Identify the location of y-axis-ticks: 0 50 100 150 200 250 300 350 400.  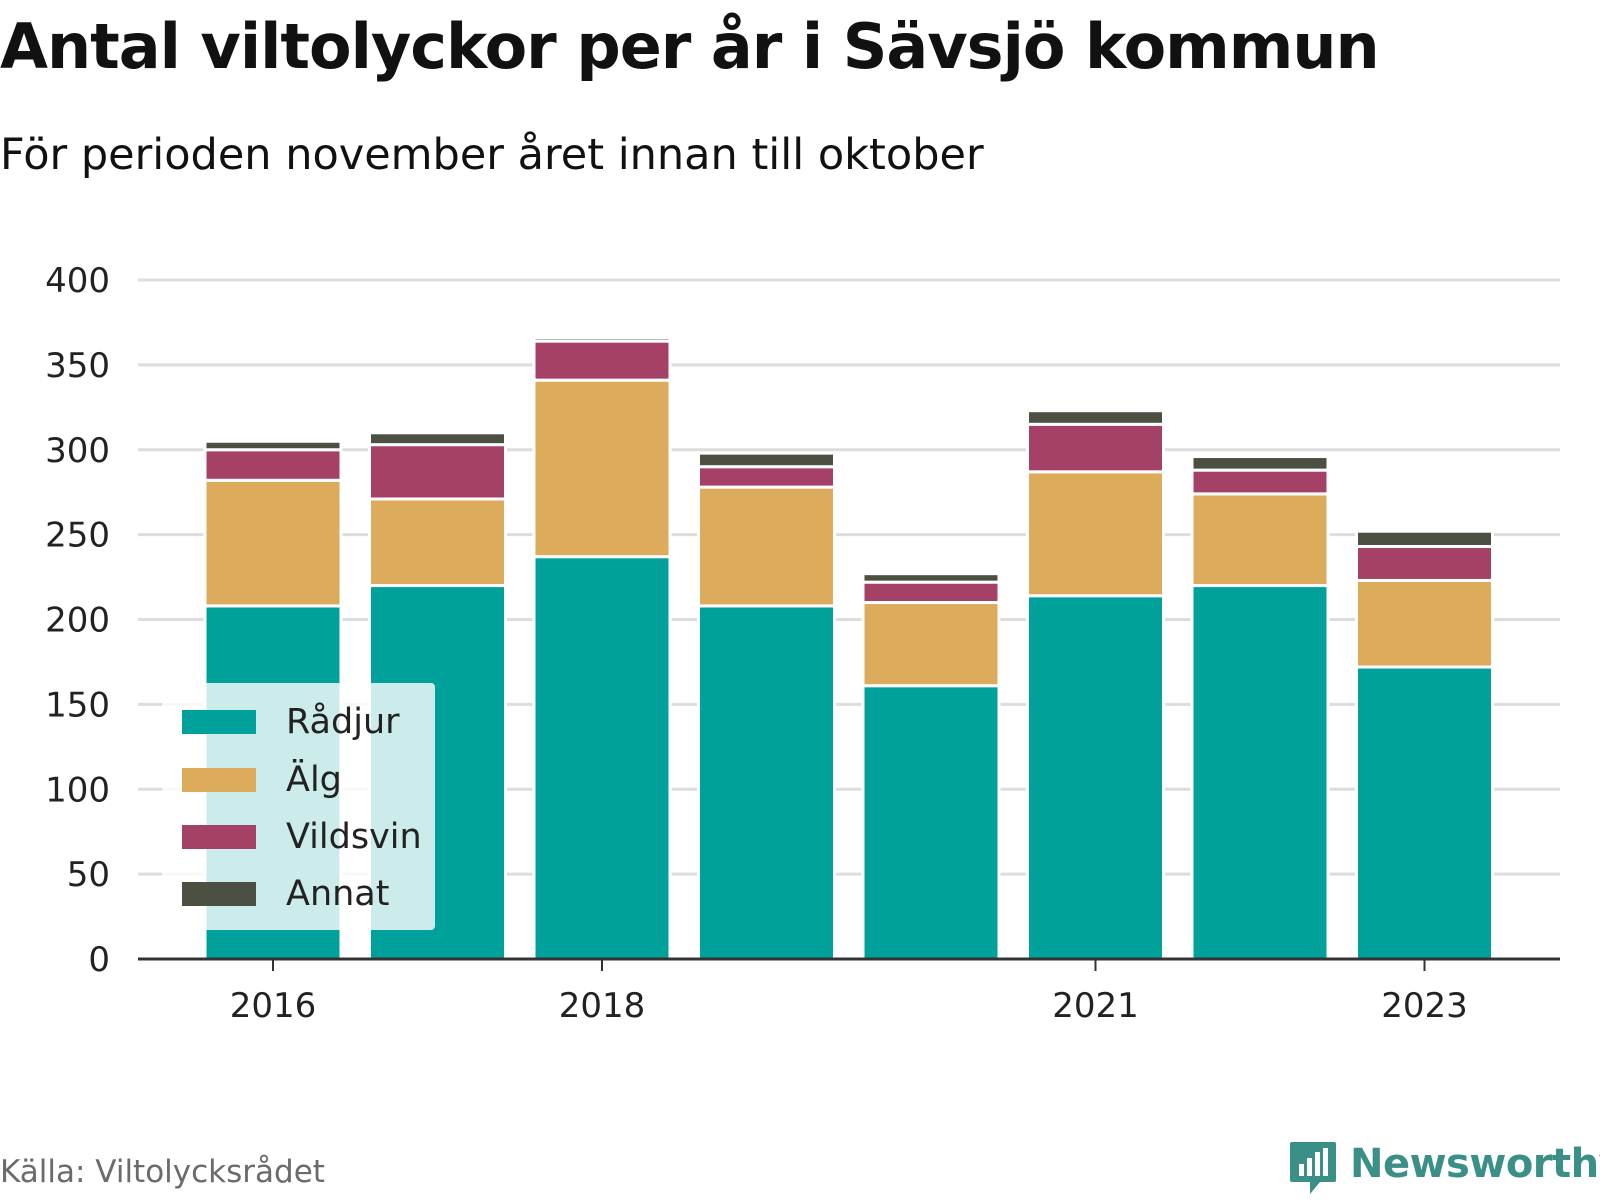
(77, 620).